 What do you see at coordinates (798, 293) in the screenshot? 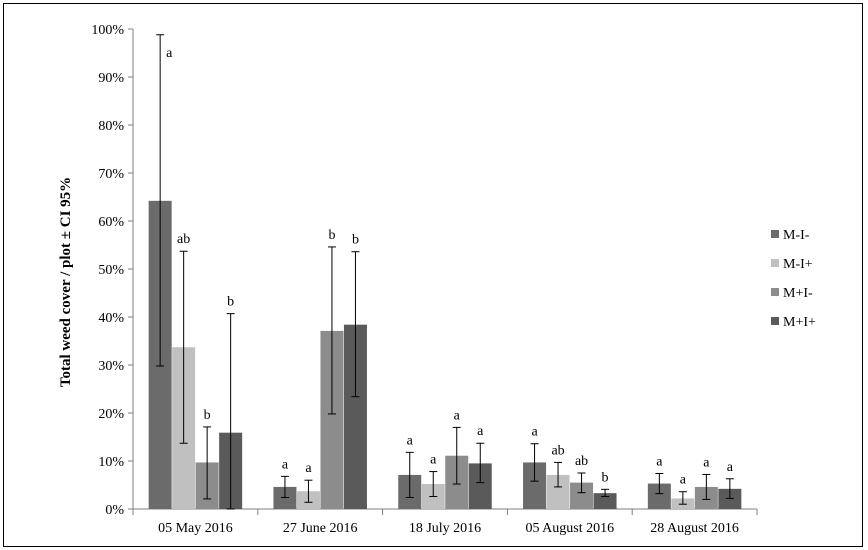
I see `legend-label: M+I-` at bounding box center [798, 293].